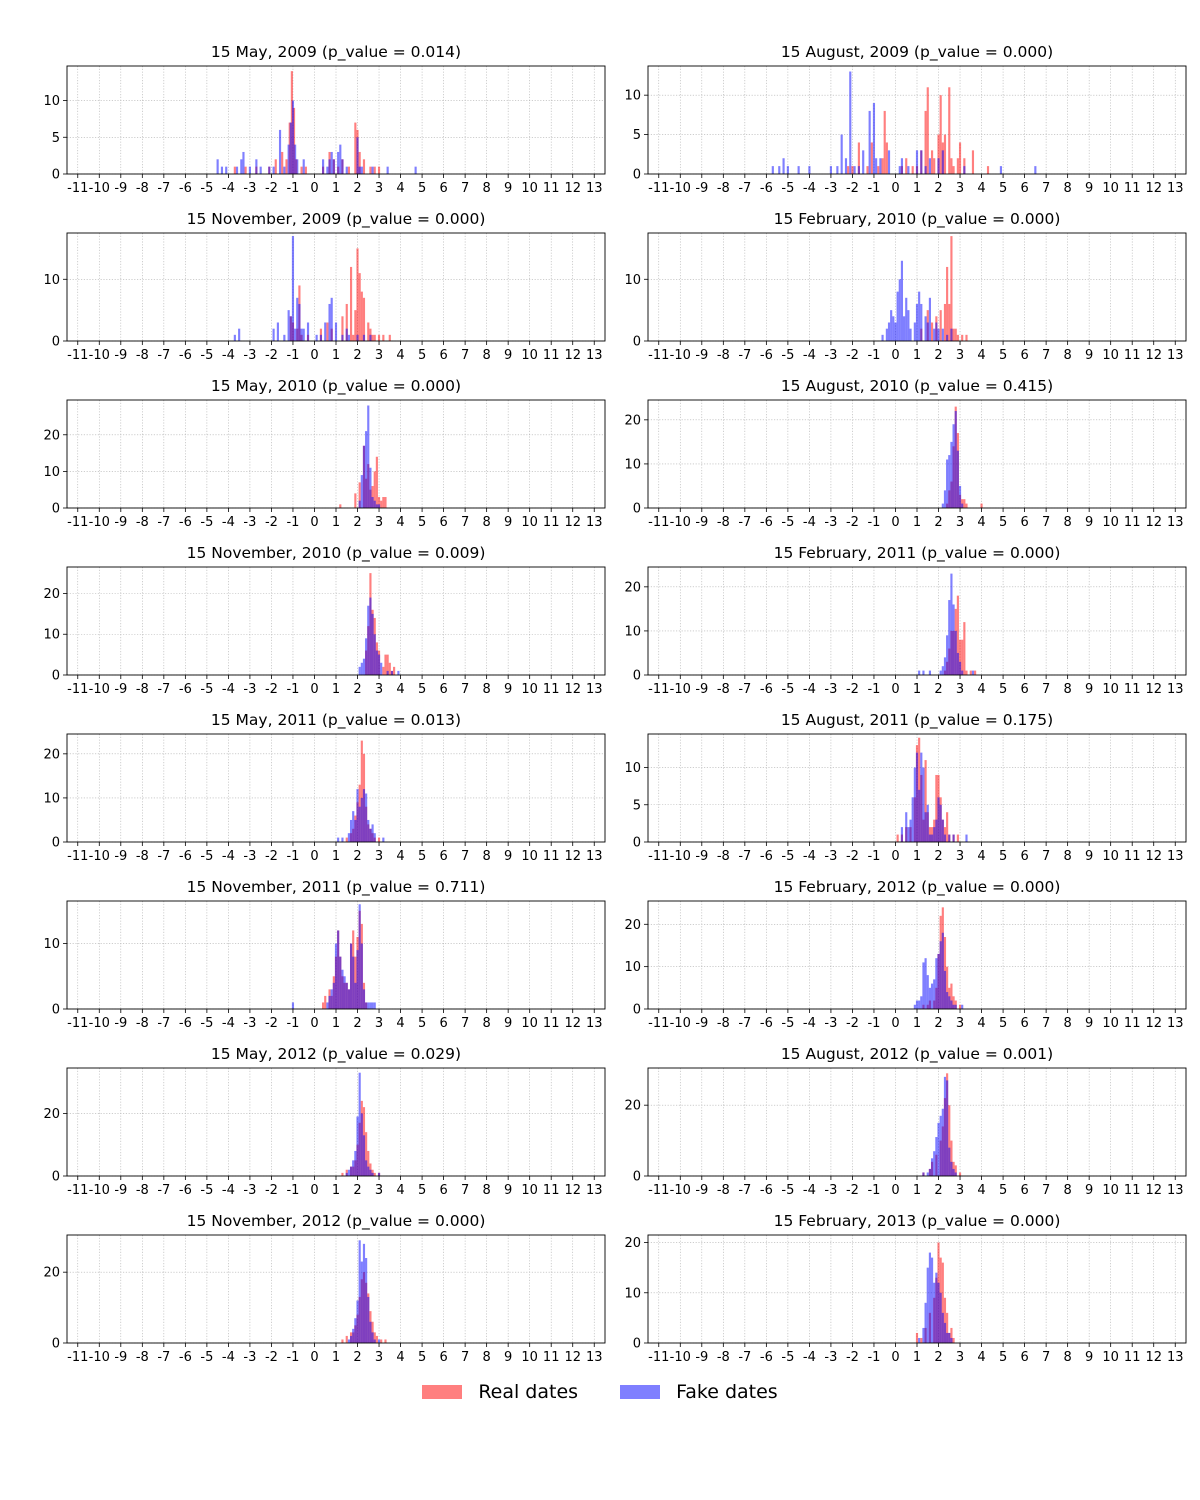 Image resolution: width=1200 pixels, height=1500 pixels. I want to click on x-tick-label: -2, so click(271, 856).